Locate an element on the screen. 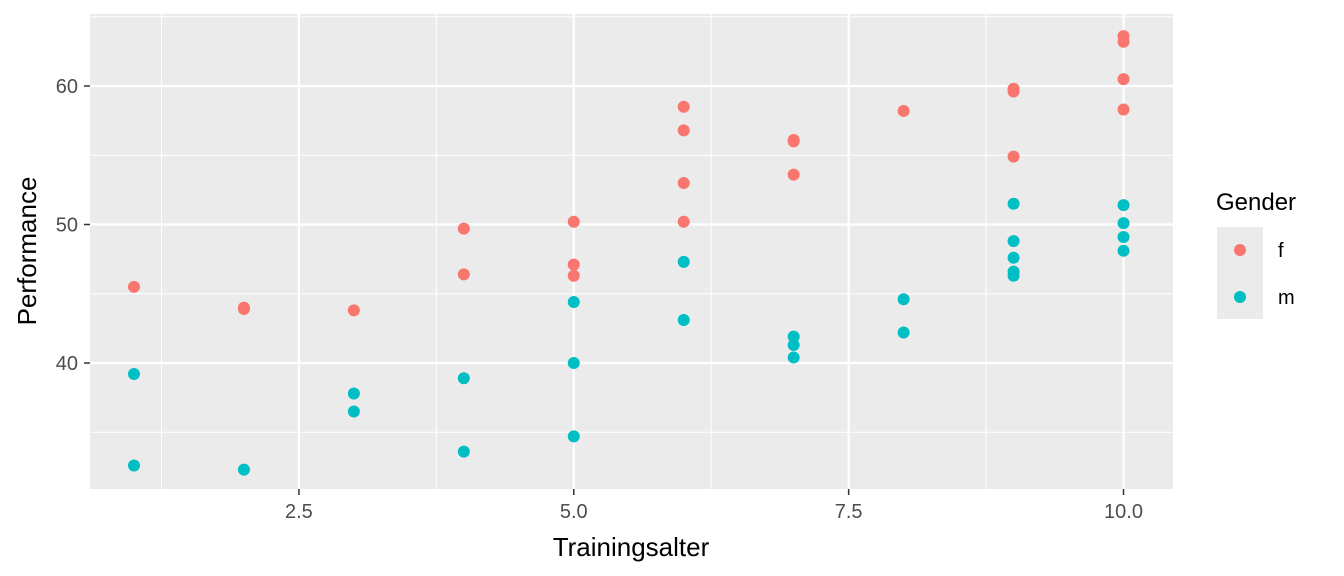  legend-label-m: m is located at coordinates (1286, 298).